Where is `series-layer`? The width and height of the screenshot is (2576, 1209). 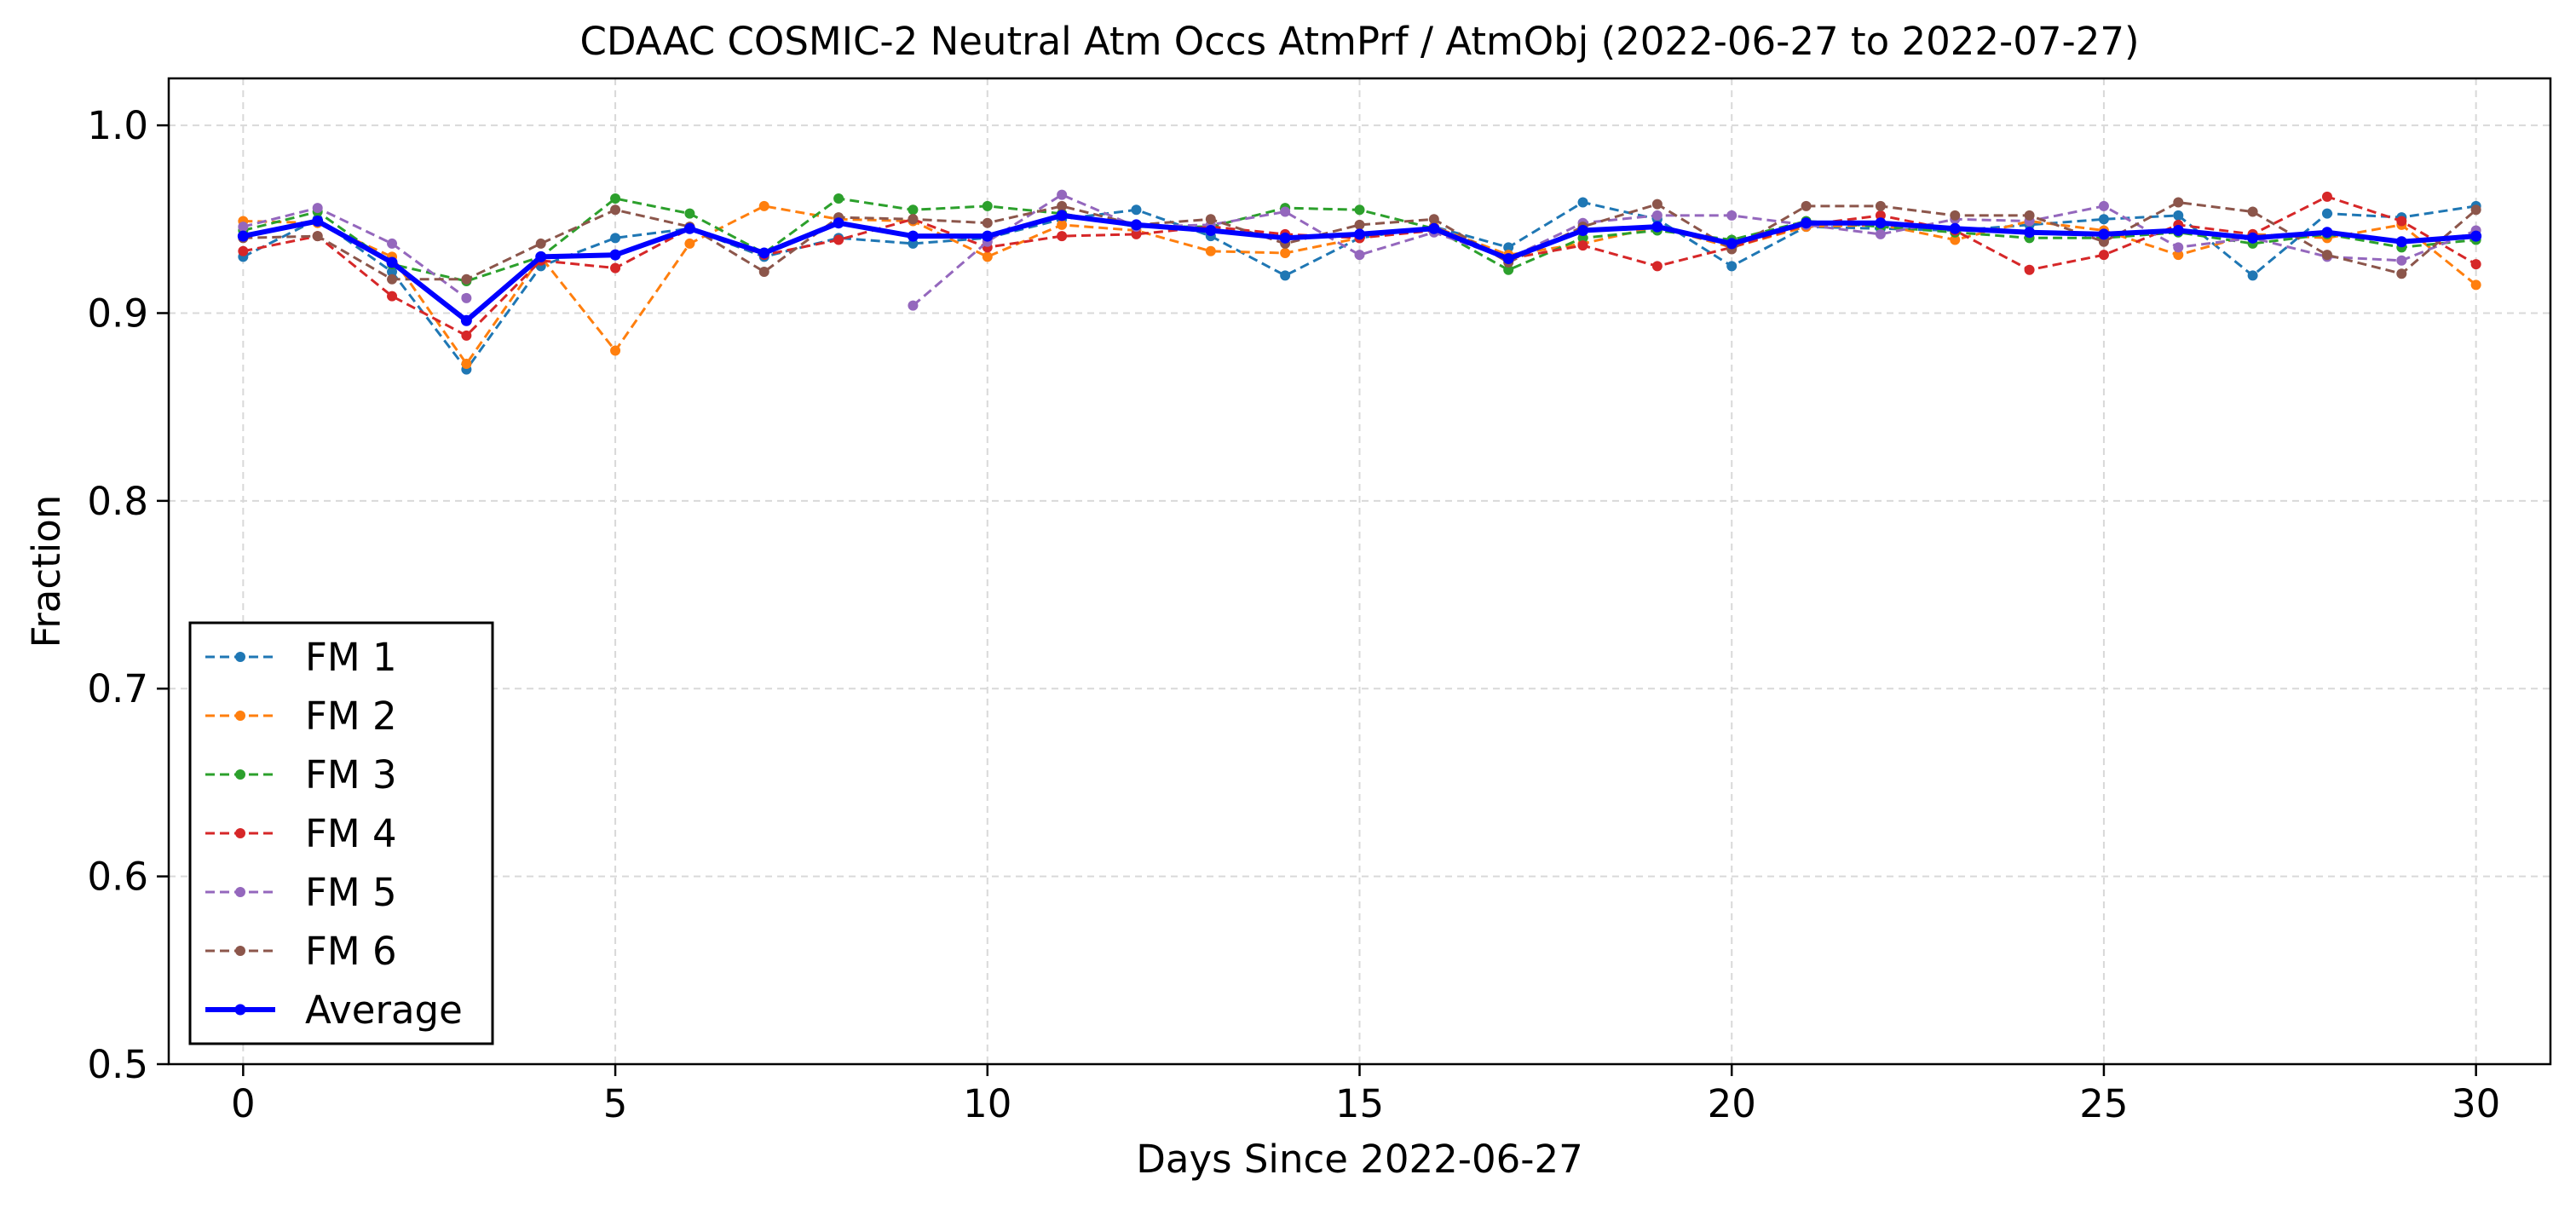 series-layer is located at coordinates (1359, 282).